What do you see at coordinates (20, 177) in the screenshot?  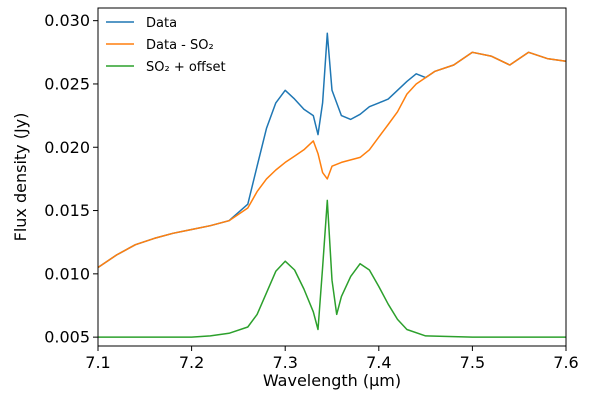 I see `y-axis-label: Flux density (Jy)` at bounding box center [20, 177].